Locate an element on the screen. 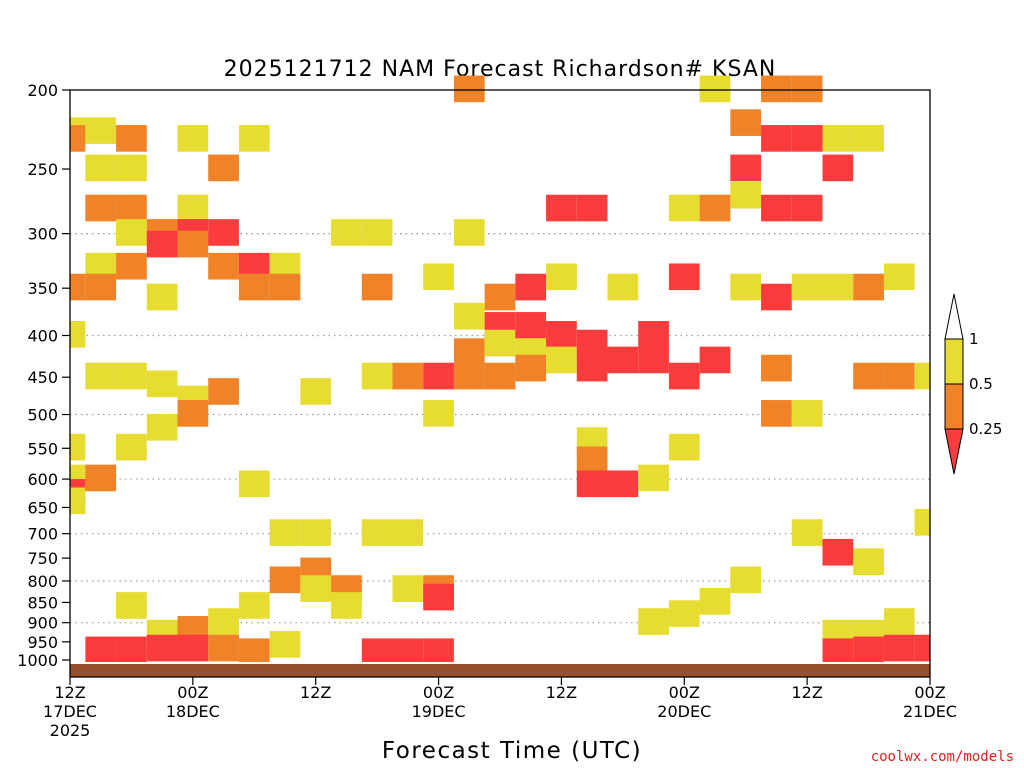 The width and height of the screenshot is (1024, 768). ground-layer is located at coordinates (500, 670).